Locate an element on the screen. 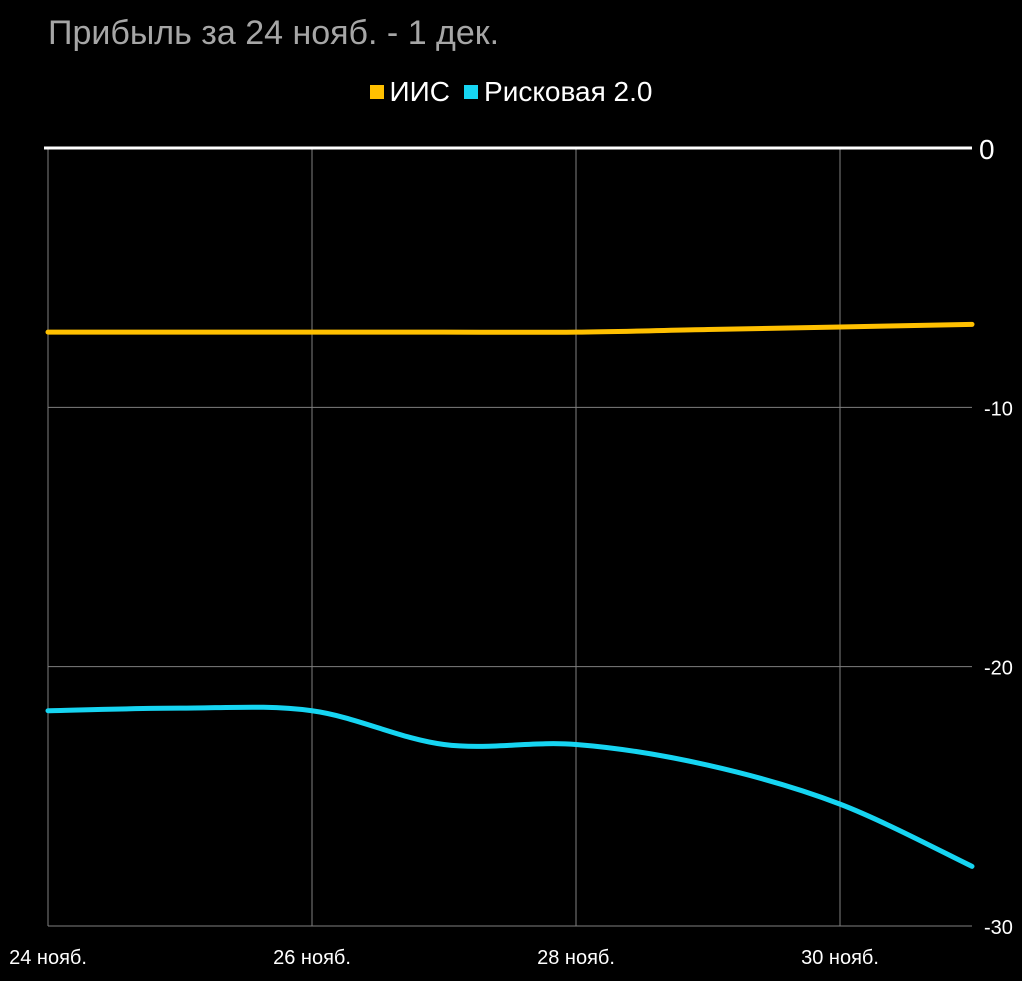  y-tick-label: 0 is located at coordinates (987, 149).